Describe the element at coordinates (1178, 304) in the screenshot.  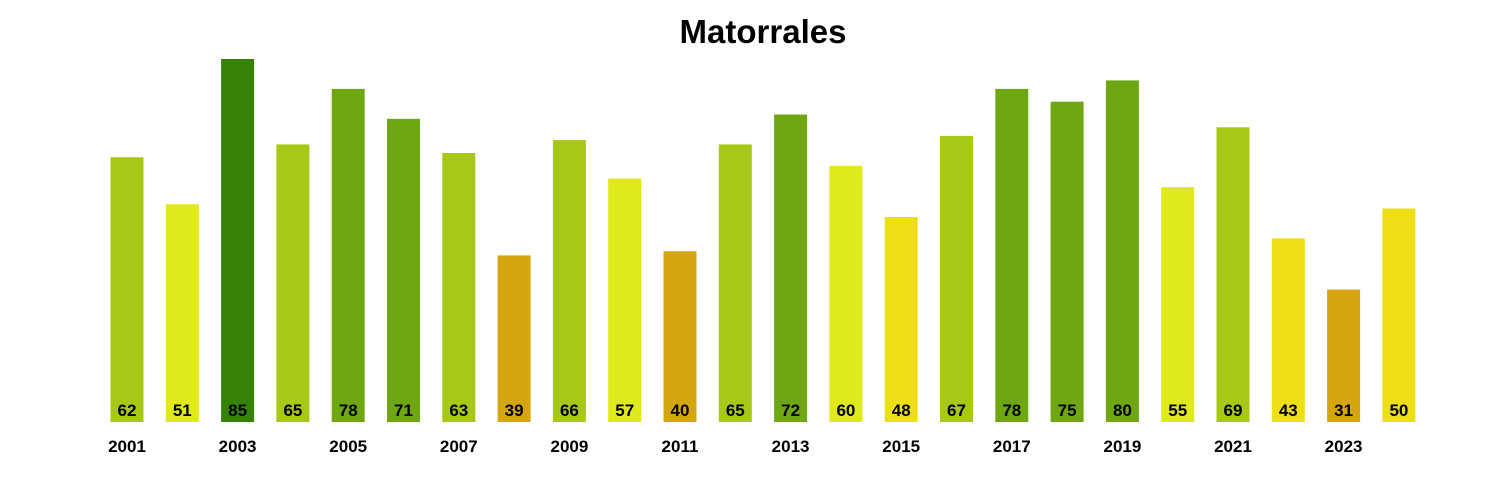
I see `bar-2020` at that location.